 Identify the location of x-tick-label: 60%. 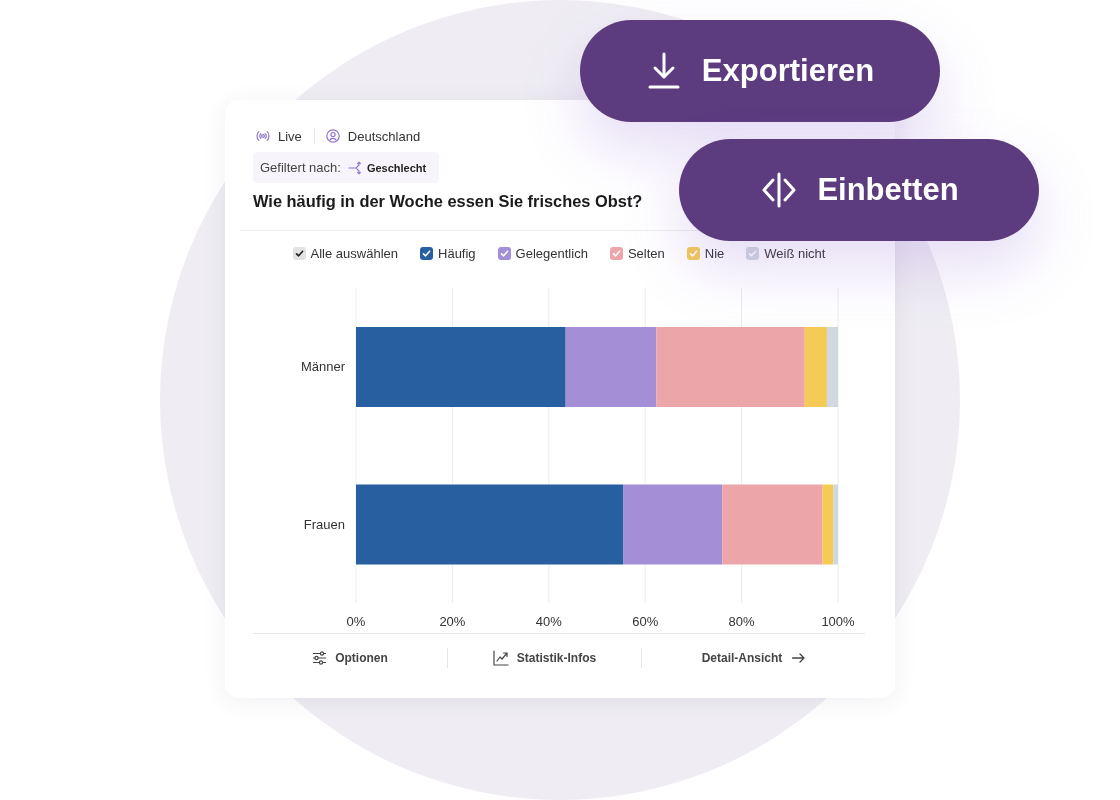
(645, 622).